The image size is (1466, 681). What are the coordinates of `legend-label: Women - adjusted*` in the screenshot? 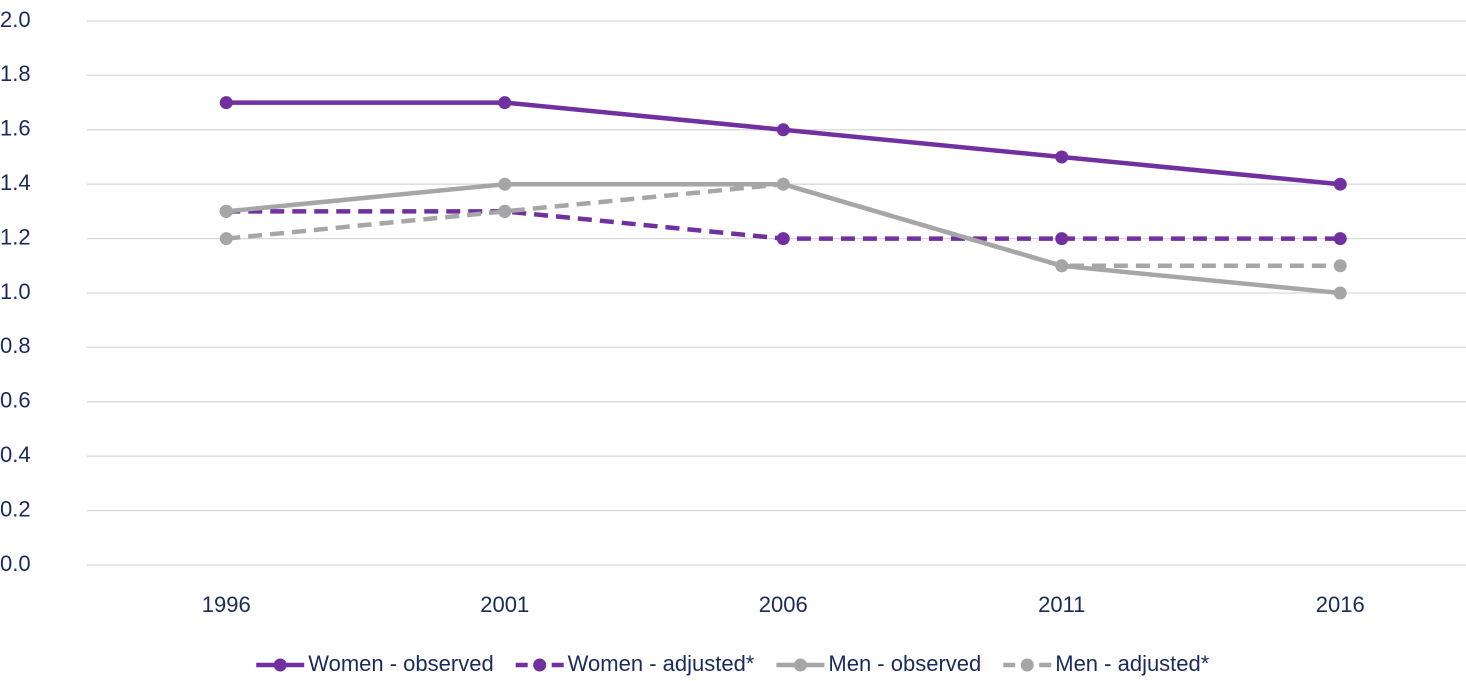 It's located at (661, 663).